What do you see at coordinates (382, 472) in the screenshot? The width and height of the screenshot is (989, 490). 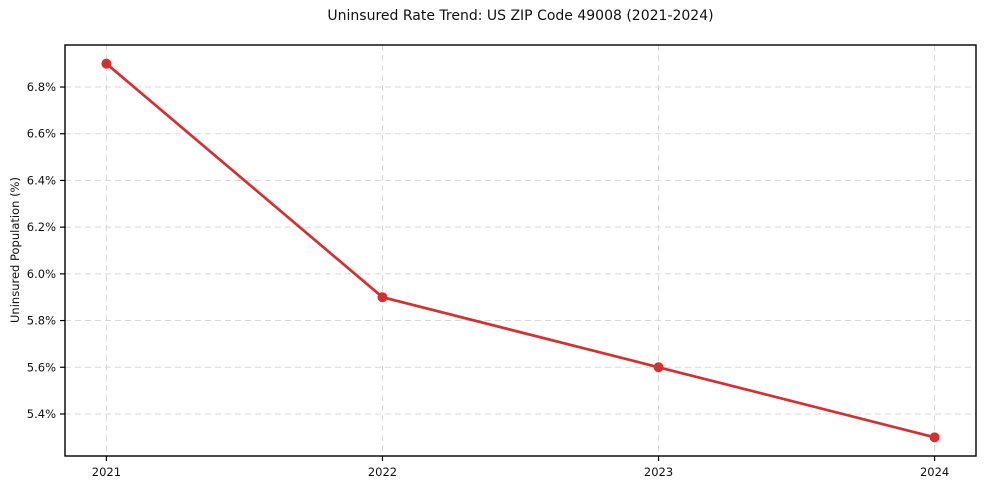 I see `x-tick-label: 2022` at bounding box center [382, 472].